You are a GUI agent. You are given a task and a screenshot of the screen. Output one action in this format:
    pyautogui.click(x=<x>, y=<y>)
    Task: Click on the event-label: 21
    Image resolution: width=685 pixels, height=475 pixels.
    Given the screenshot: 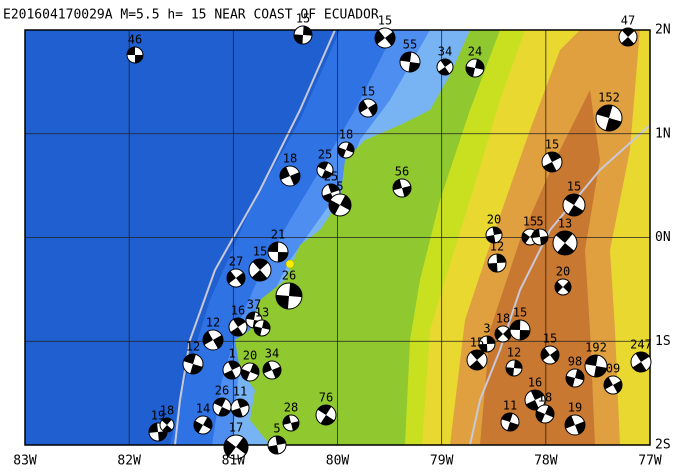 What is the action you would take?
    pyautogui.click(x=278, y=235)
    